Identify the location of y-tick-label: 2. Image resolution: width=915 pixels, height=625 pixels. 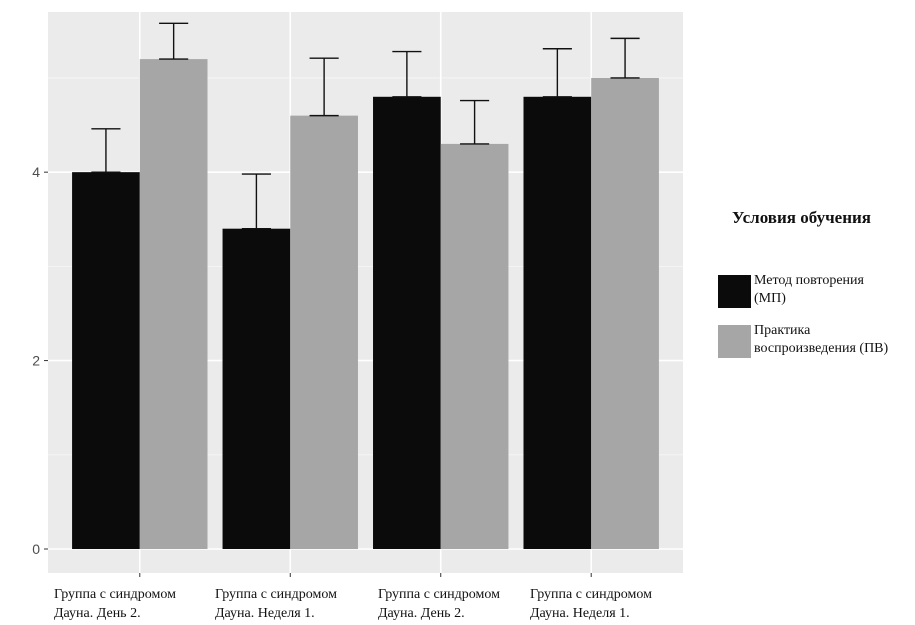
(36, 361).